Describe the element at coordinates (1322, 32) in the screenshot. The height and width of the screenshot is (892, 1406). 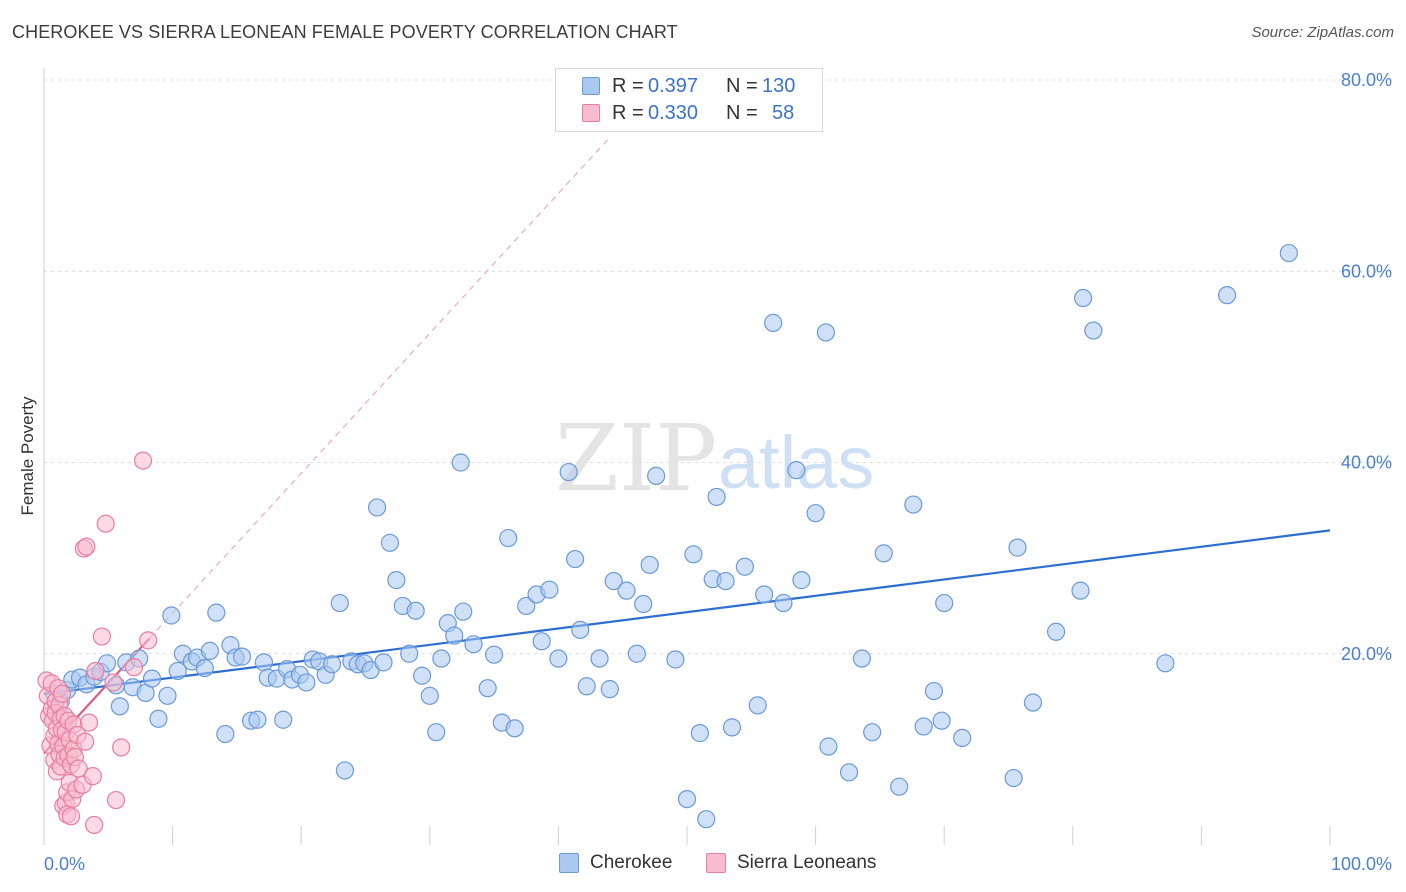
I see `source-label: Source: ZipAtlas.com` at that location.